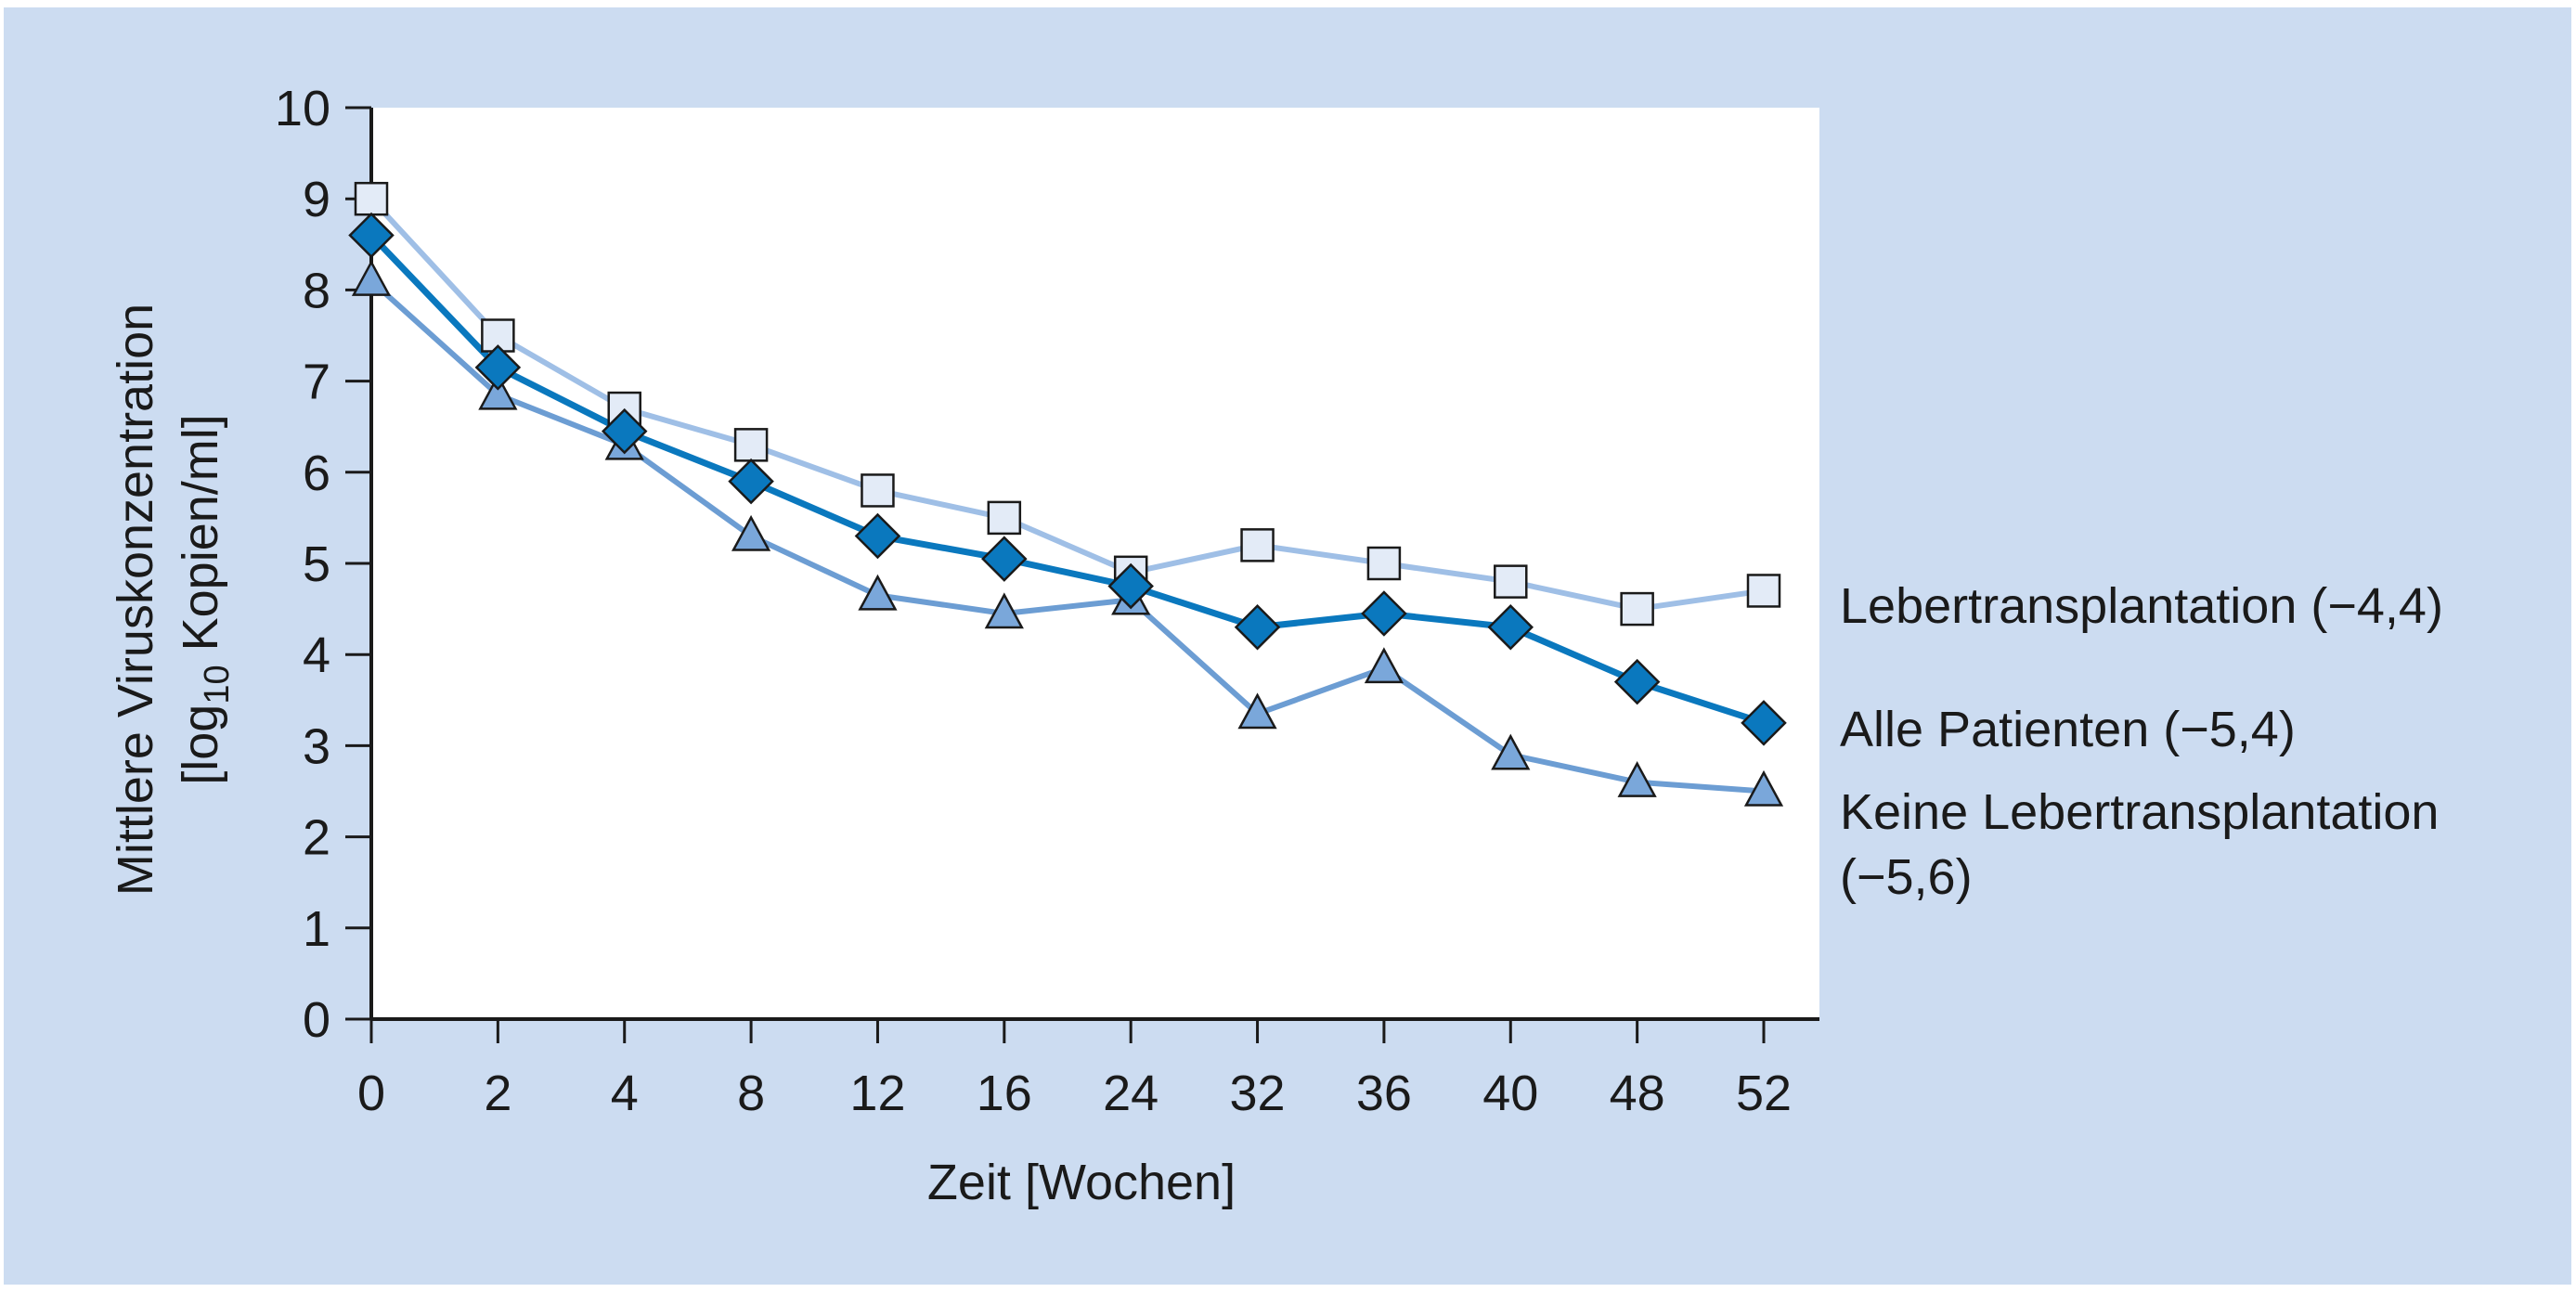 This screenshot has width=2576, height=1292. I want to click on series-label-keine-lebertransplantation: Keine Lebertransplantation, so click(2139, 812).